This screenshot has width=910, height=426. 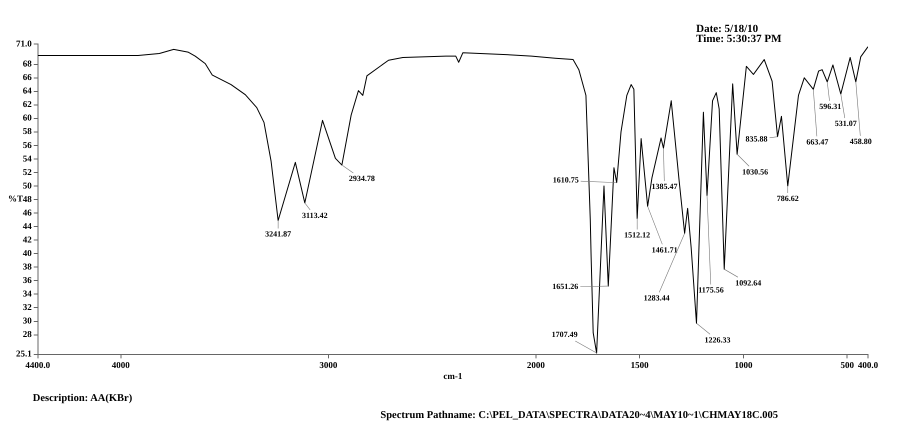 What do you see at coordinates (27, 212) in the screenshot?
I see `y-tick-label: 46` at bounding box center [27, 212].